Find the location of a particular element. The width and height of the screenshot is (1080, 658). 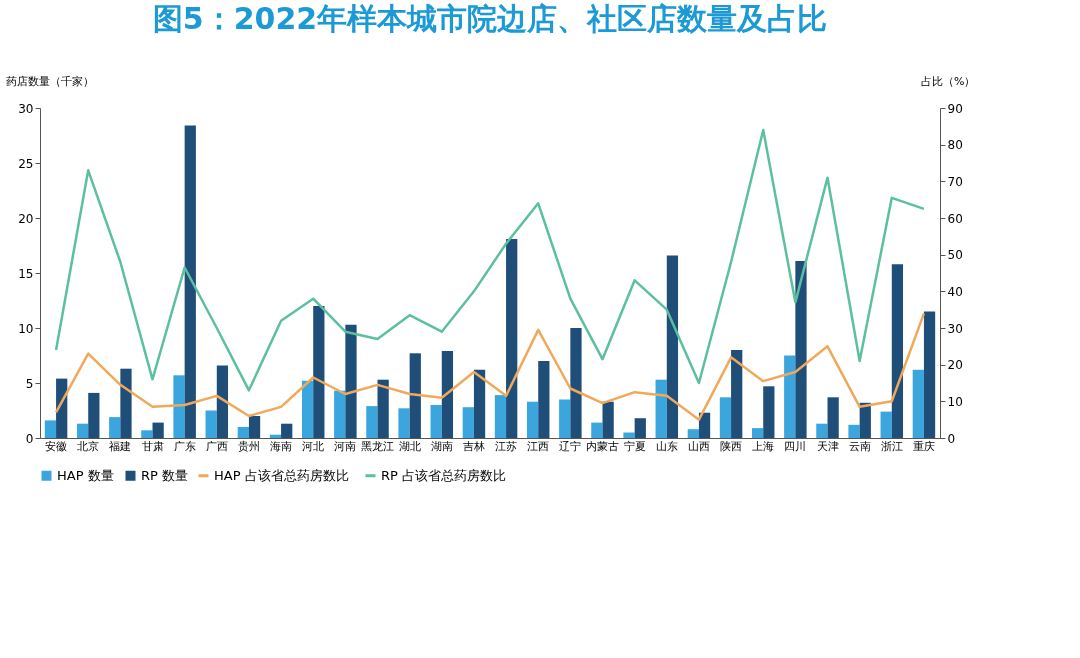

x-tick-label: 湖北 is located at coordinates (409, 446).